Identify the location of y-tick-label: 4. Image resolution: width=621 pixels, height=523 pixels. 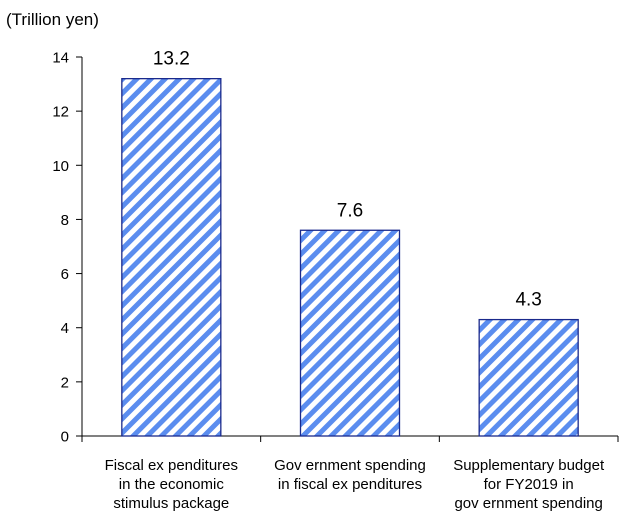
(65, 328).